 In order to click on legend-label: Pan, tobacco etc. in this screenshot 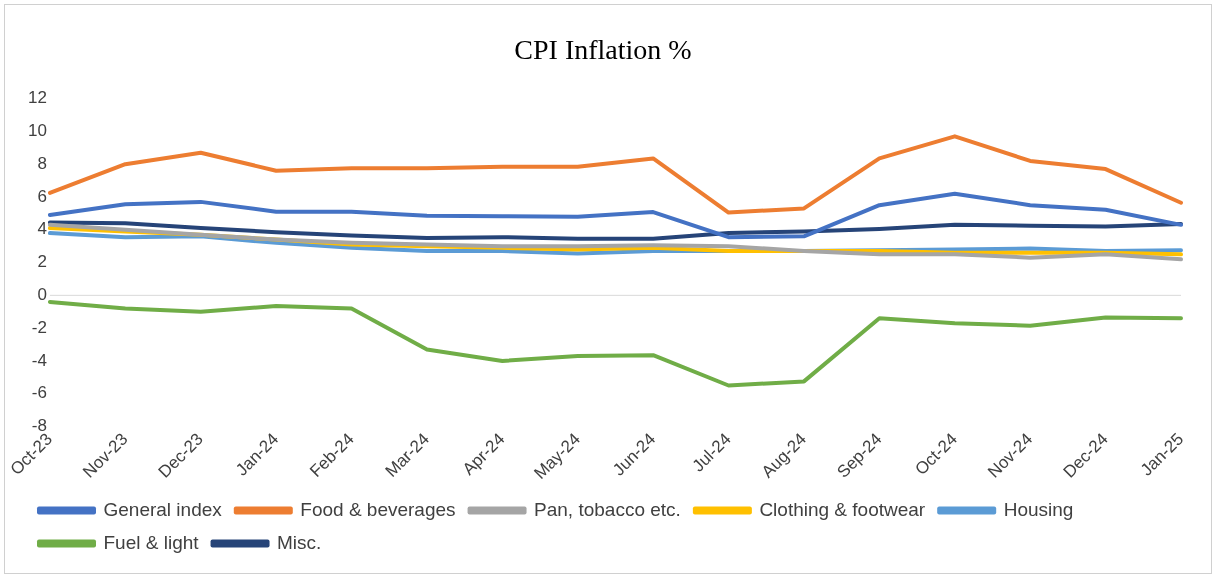, I will do `click(607, 509)`.